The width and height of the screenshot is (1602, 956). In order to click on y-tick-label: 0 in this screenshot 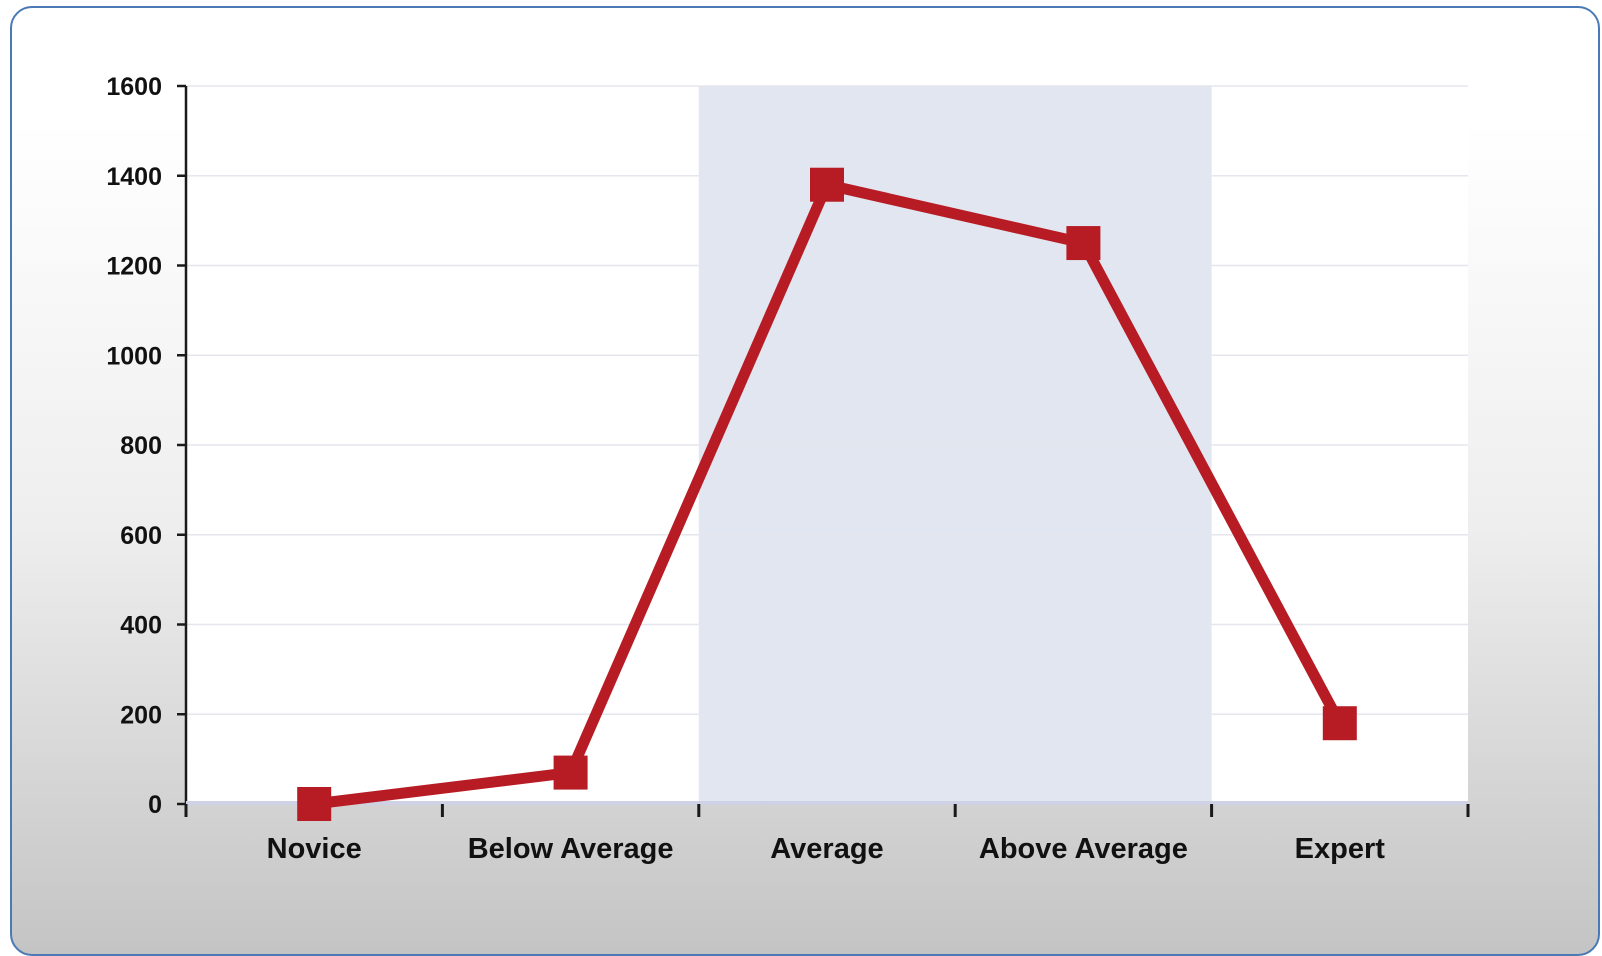, I will do `click(155, 805)`.